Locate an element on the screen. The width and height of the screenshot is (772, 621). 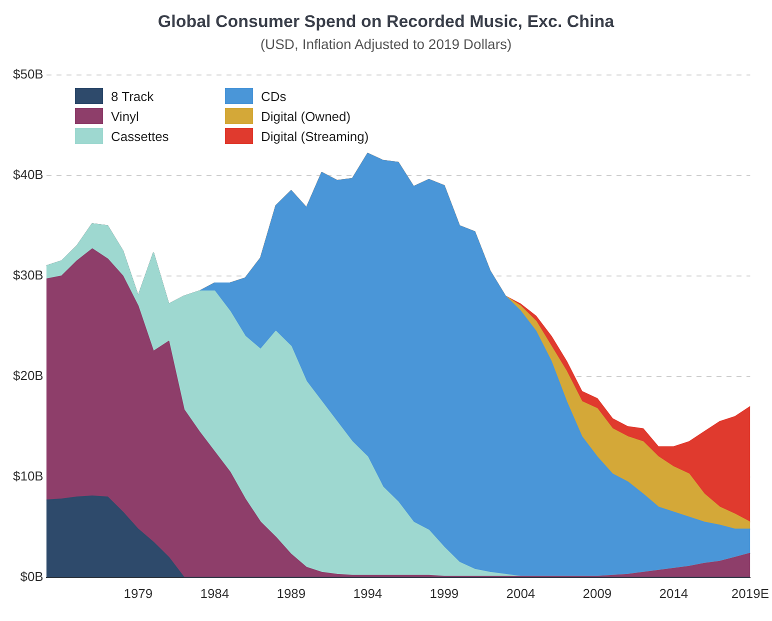
x-tick-label: 1989 is located at coordinates (291, 593).